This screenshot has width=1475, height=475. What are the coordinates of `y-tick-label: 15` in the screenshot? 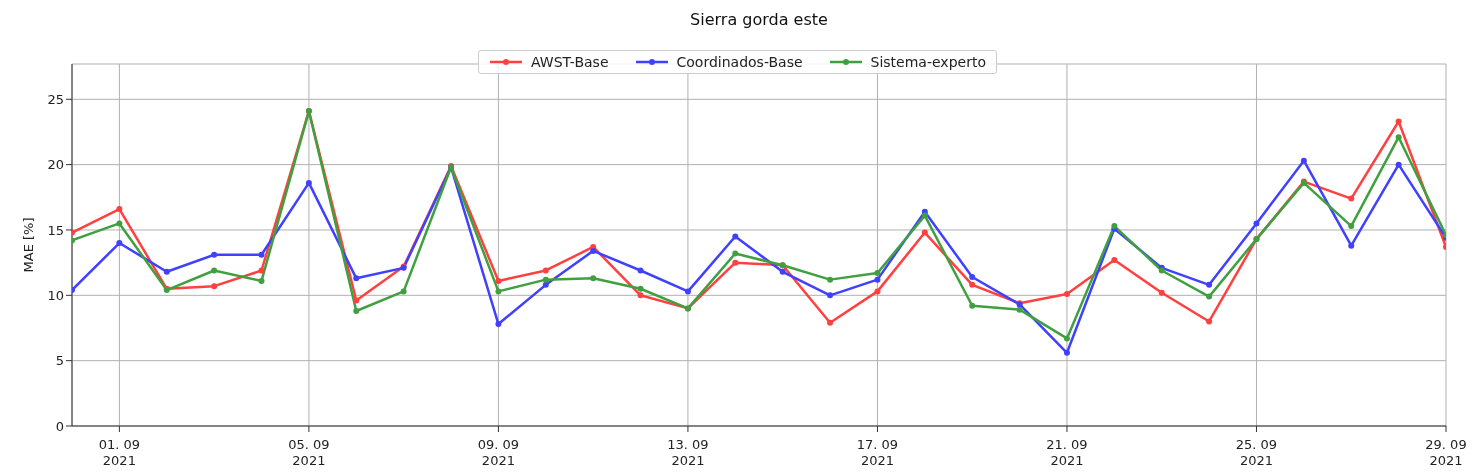 It's located at (55, 230).